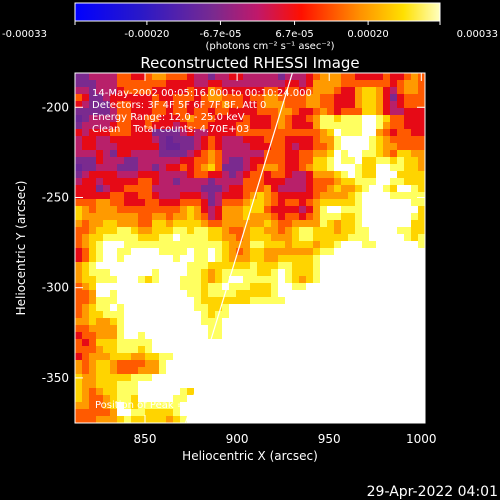  What do you see at coordinates (55, 197) in the screenshot?
I see `y-tick-label: -250` at bounding box center [55, 197].